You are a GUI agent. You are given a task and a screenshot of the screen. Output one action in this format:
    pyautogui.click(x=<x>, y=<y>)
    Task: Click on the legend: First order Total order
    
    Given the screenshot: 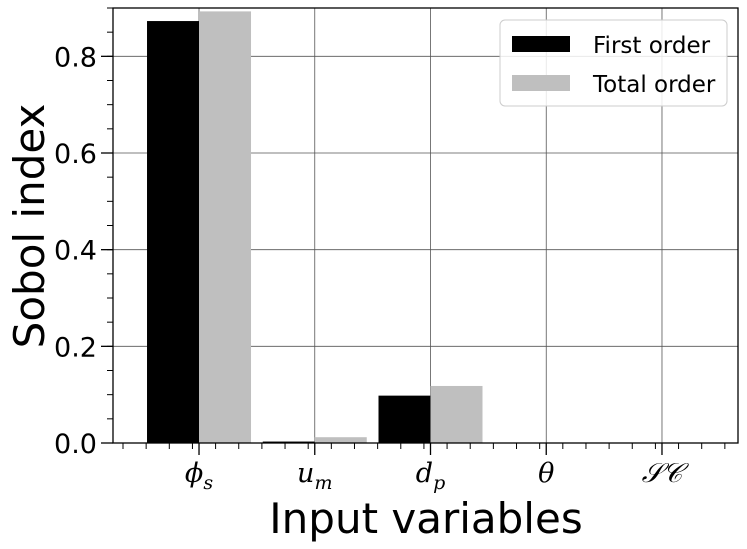 What is the action you would take?
    pyautogui.click(x=613, y=63)
    